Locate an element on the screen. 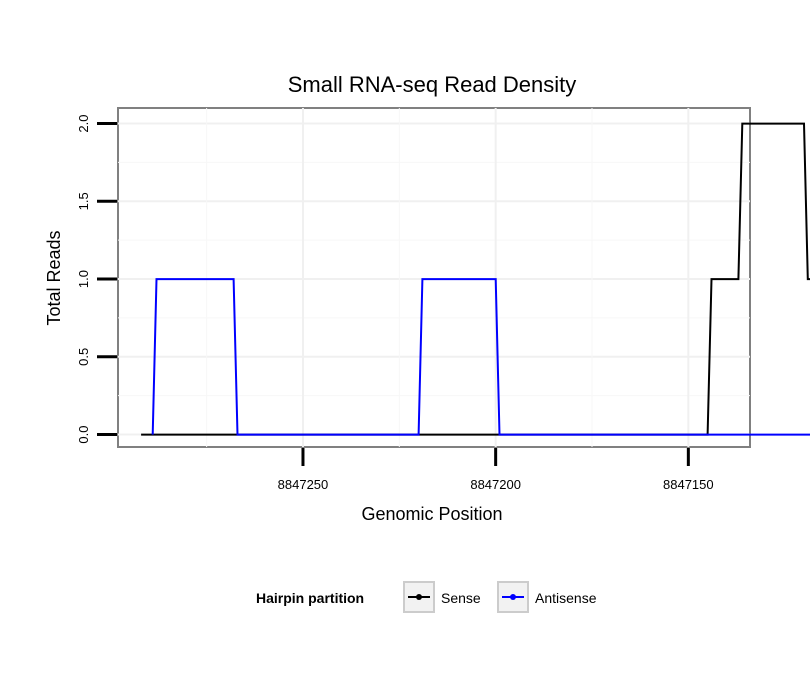 The image size is (810, 690). x-tick-label-0: 8847250 is located at coordinates (303, 484).